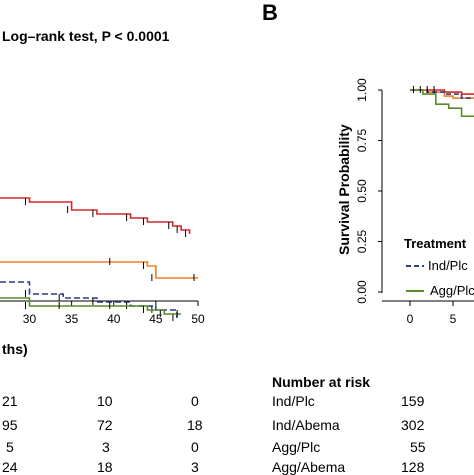 This screenshot has width=474, height=475. What do you see at coordinates (86, 36) in the screenshot?
I see `left-chart-title: Log–rank test, P < 0.0001` at bounding box center [86, 36].